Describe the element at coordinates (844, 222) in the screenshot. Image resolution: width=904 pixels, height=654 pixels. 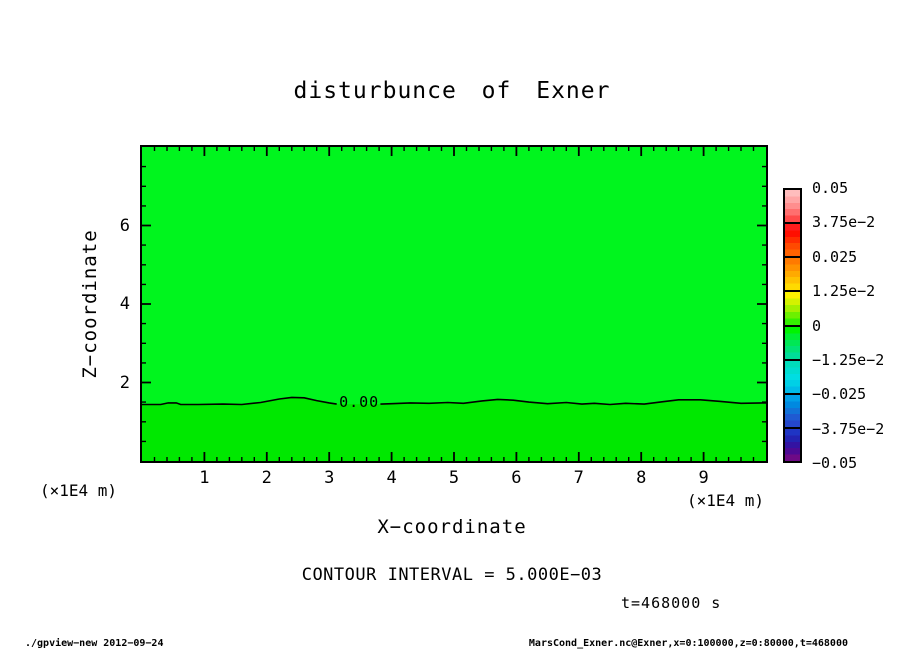
I see `colorbar-label-1: 3.75e−2` at that location.